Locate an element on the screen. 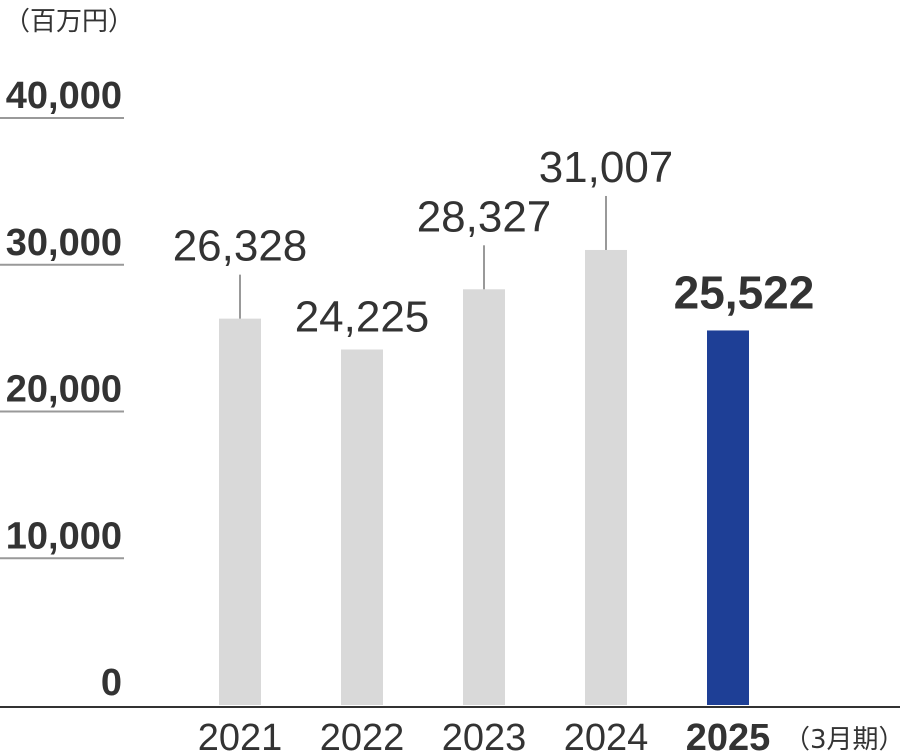 The image size is (900, 756). bar-2021 is located at coordinates (240, 511).